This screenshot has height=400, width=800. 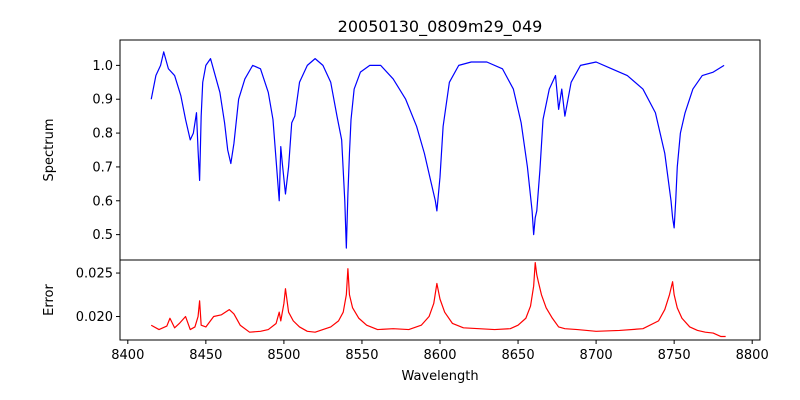 I want to click on y-tick-label-error: 0.025, so click(x=94, y=274).